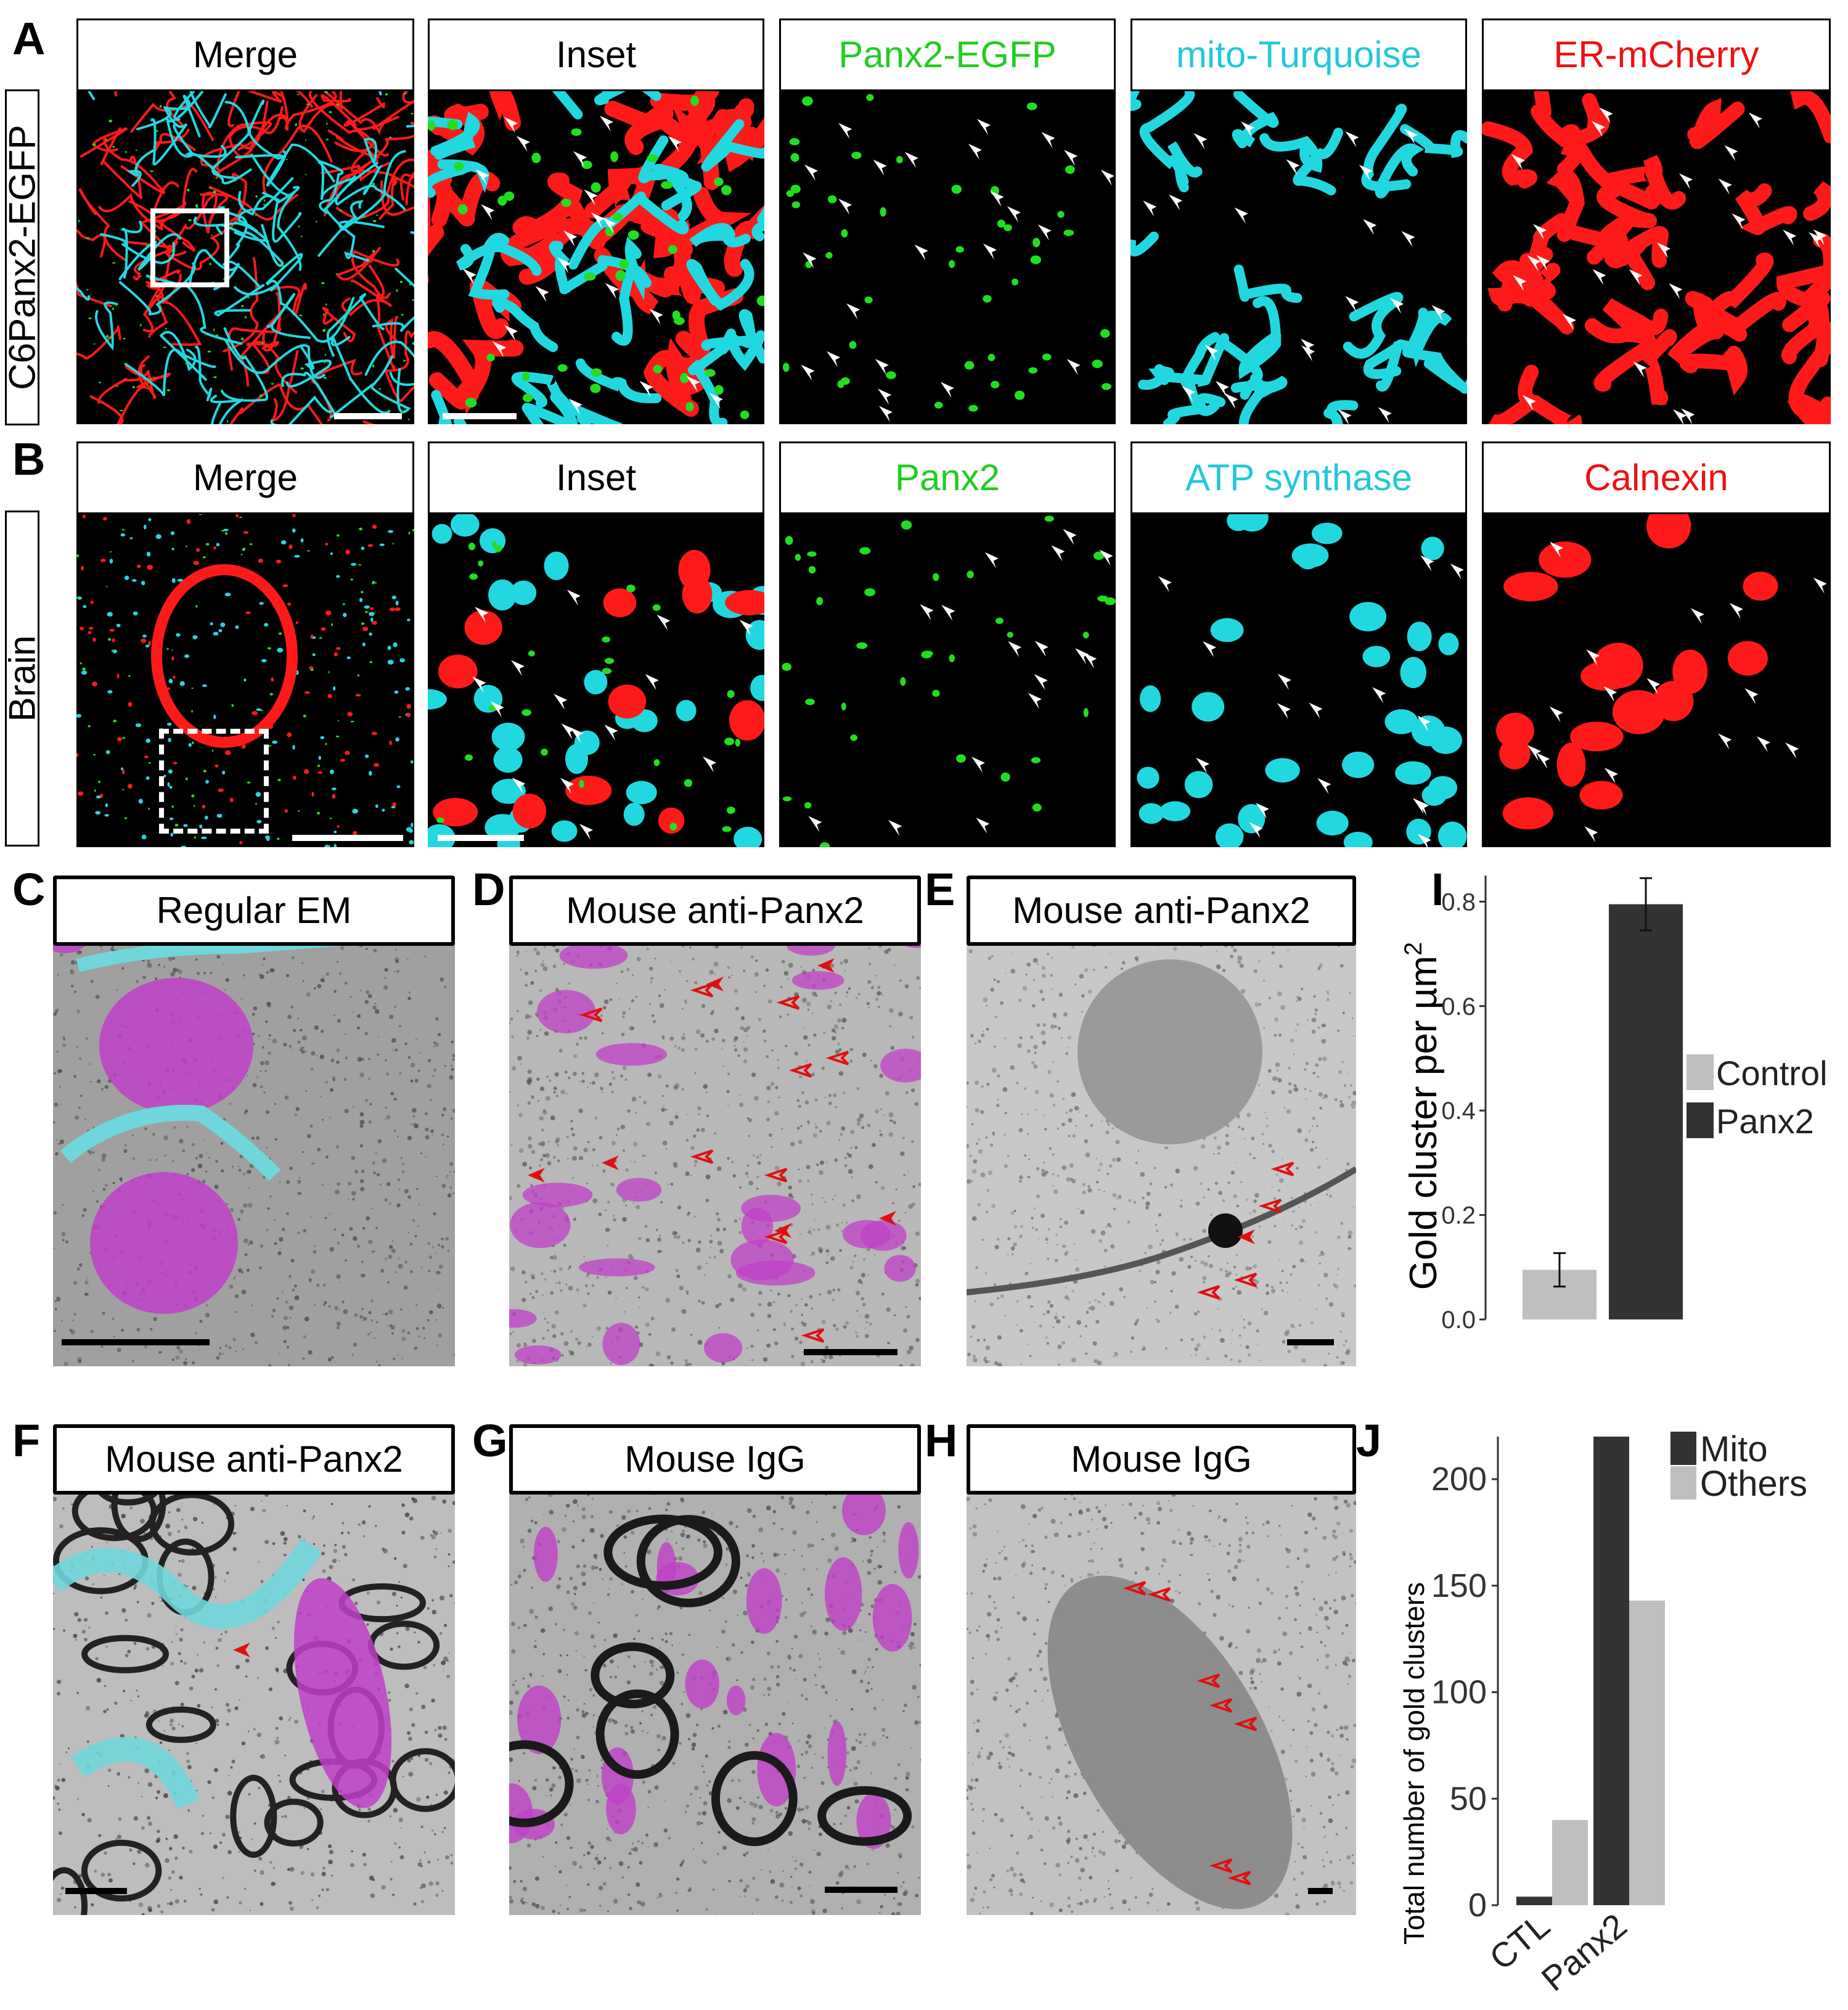  I want to click on scale-bar, so click(1310, 1342).